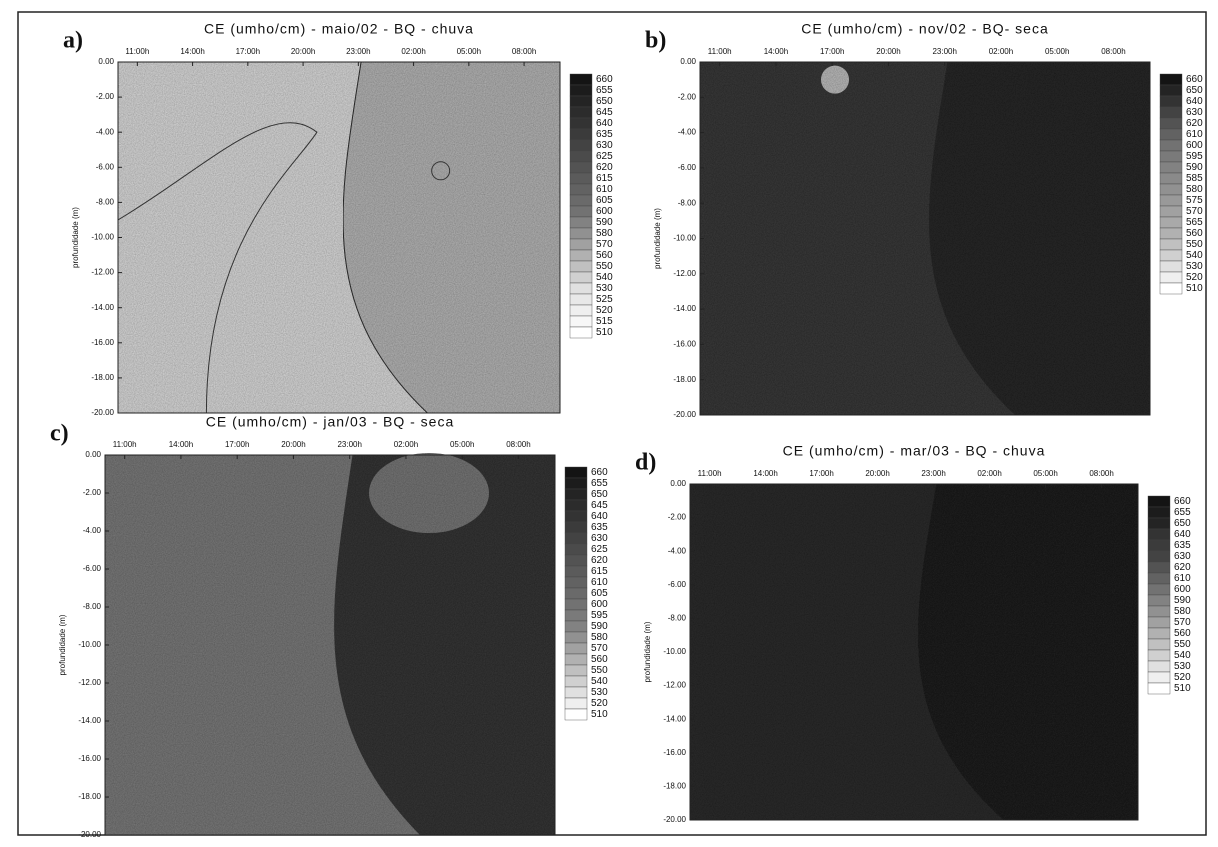  What do you see at coordinates (1182, 633) in the screenshot?
I see `colorbar-label: 560` at bounding box center [1182, 633].